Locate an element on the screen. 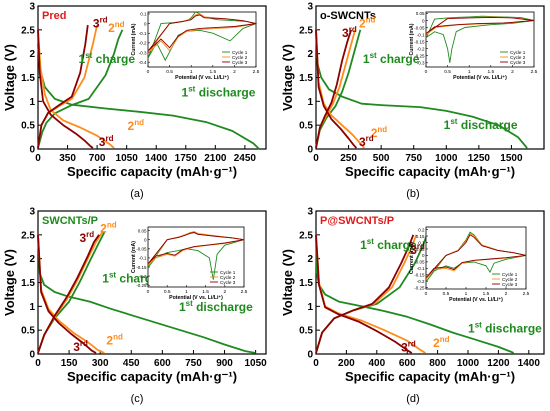 This screenshot has width=550, height=411. inset-x-tick-label: 1 is located at coordinates (191, 72).